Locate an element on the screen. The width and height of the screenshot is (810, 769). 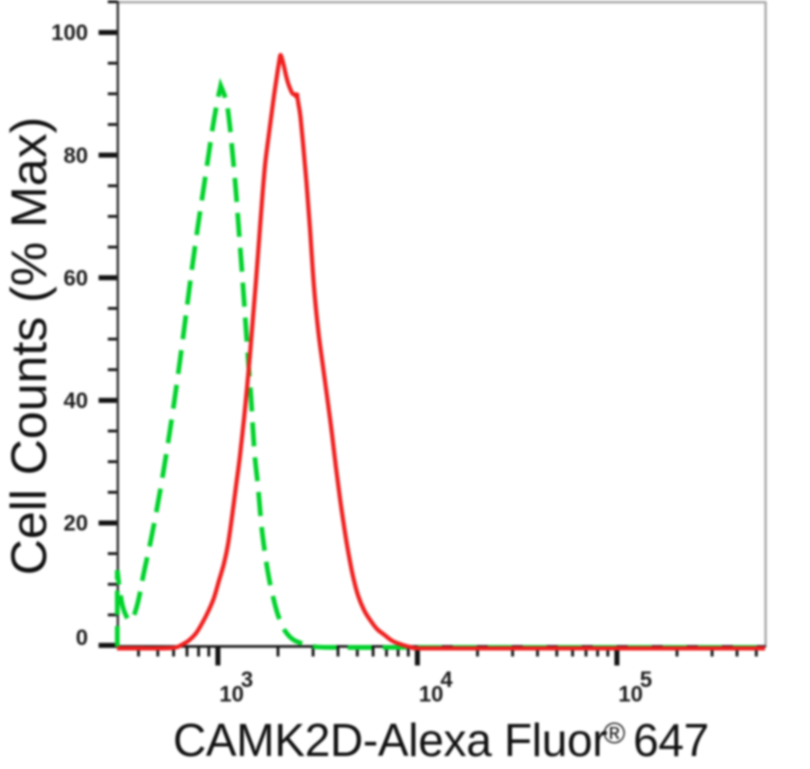
svg-text: 40 is located at coordinates (76, 400).